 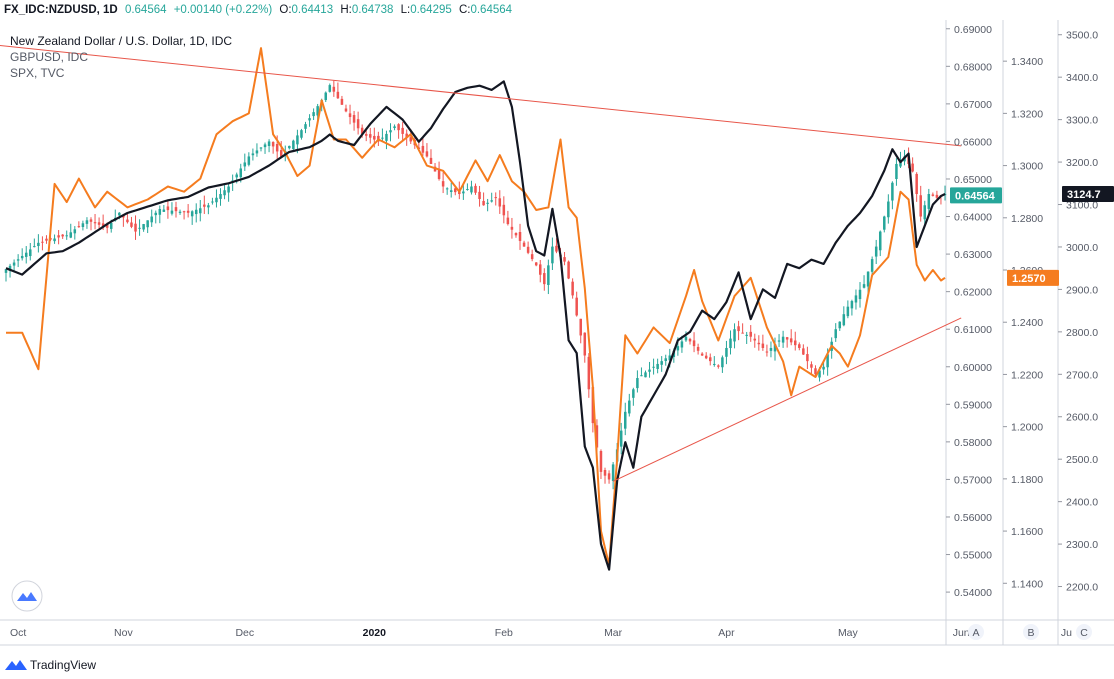 What do you see at coordinates (1027, 428) in the screenshot?
I see `axis-B-tick-label: 1.2000` at bounding box center [1027, 428].